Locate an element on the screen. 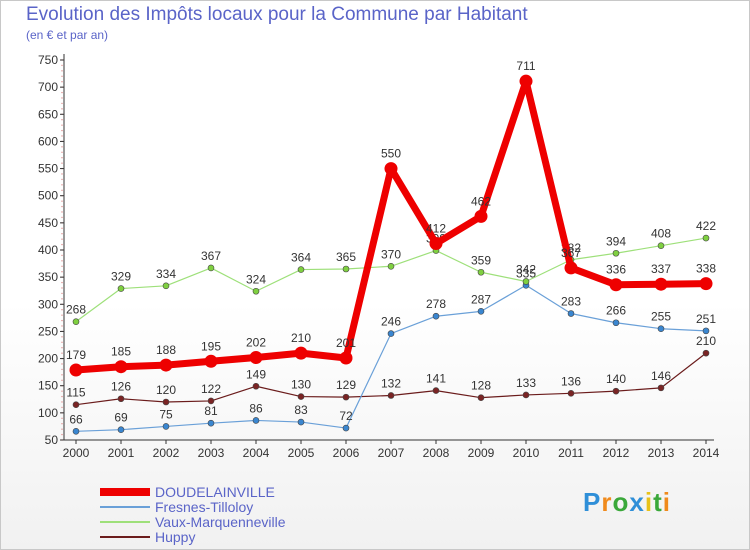  data-label: 72 is located at coordinates (346, 416).